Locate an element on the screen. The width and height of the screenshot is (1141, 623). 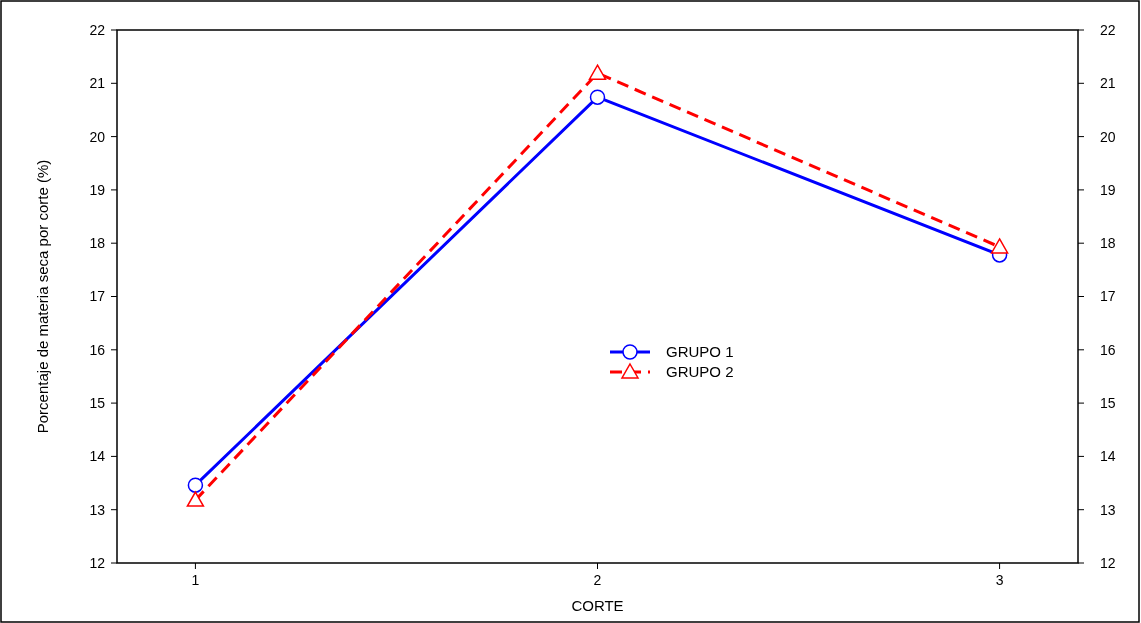
y-tick-label: 22 is located at coordinates (97, 29).